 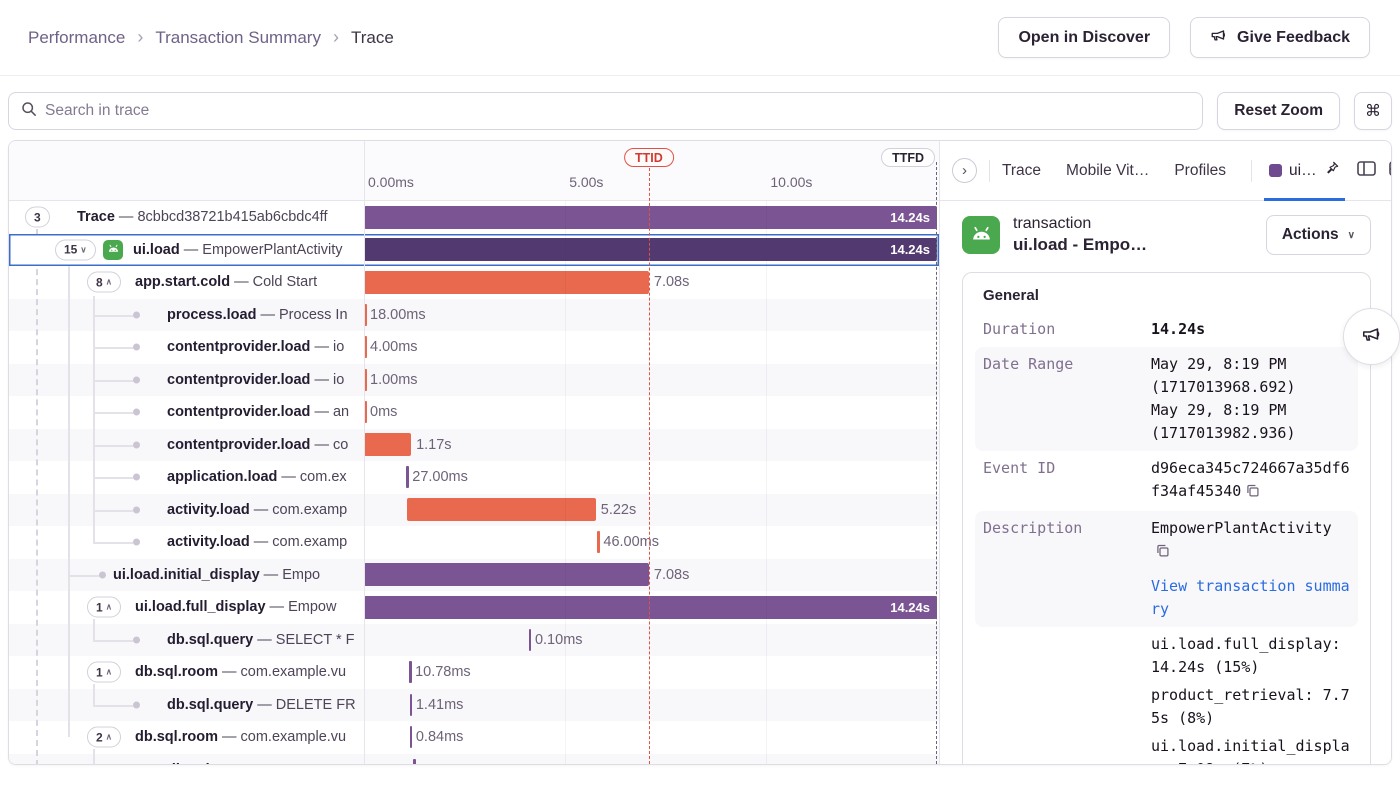 What do you see at coordinates (651, 445) in the screenshot?
I see `span-chart-cell: 1.17s` at bounding box center [651, 445].